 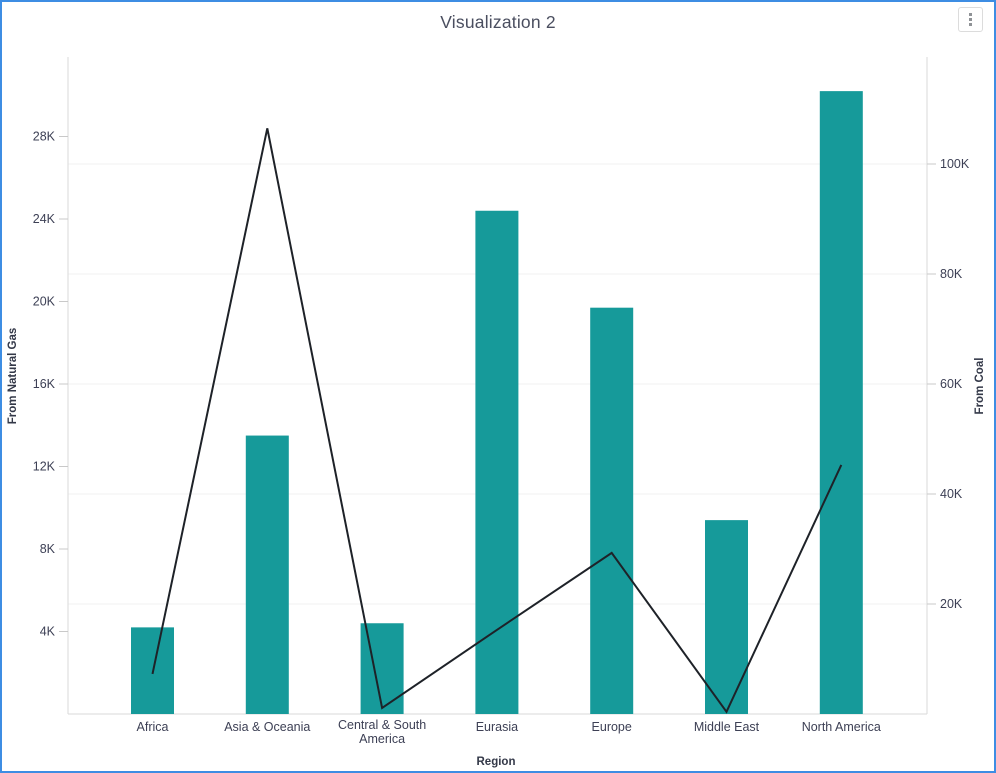 I want to click on x-axis-label-north-america: North America, so click(x=841, y=727).